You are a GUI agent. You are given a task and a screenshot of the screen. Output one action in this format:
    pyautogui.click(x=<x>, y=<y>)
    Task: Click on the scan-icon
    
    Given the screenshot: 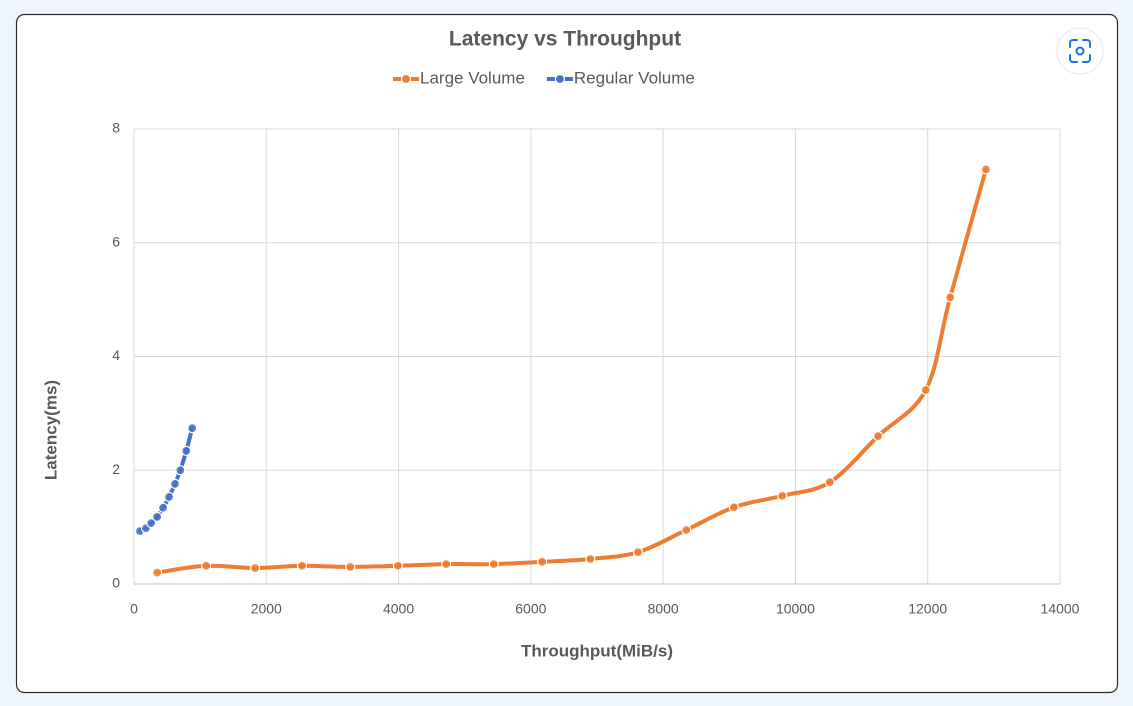 What is the action you would take?
    pyautogui.click(x=1080, y=51)
    